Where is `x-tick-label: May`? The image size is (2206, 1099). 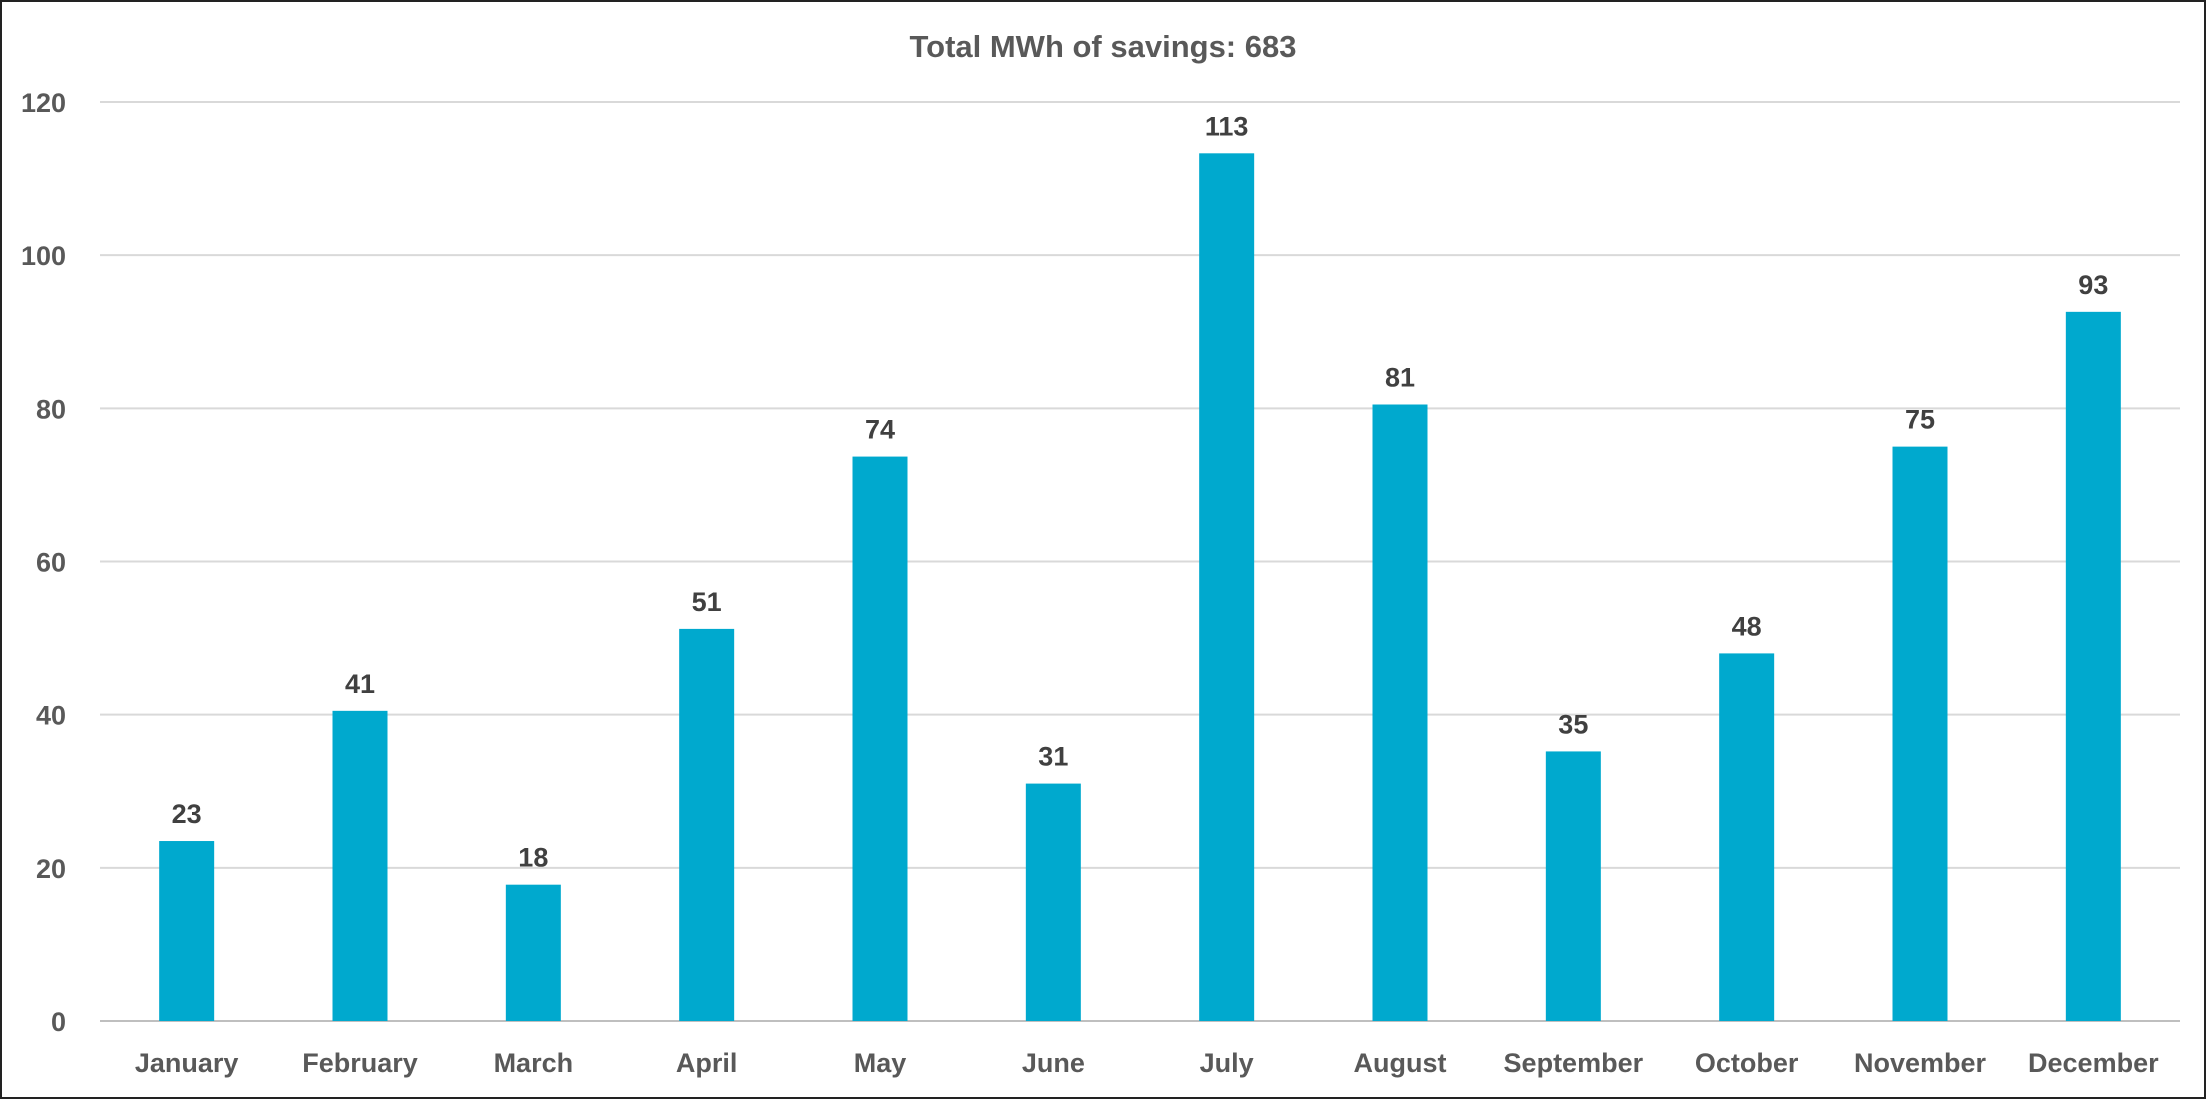
x-tick-label: May is located at coordinates (880, 1063).